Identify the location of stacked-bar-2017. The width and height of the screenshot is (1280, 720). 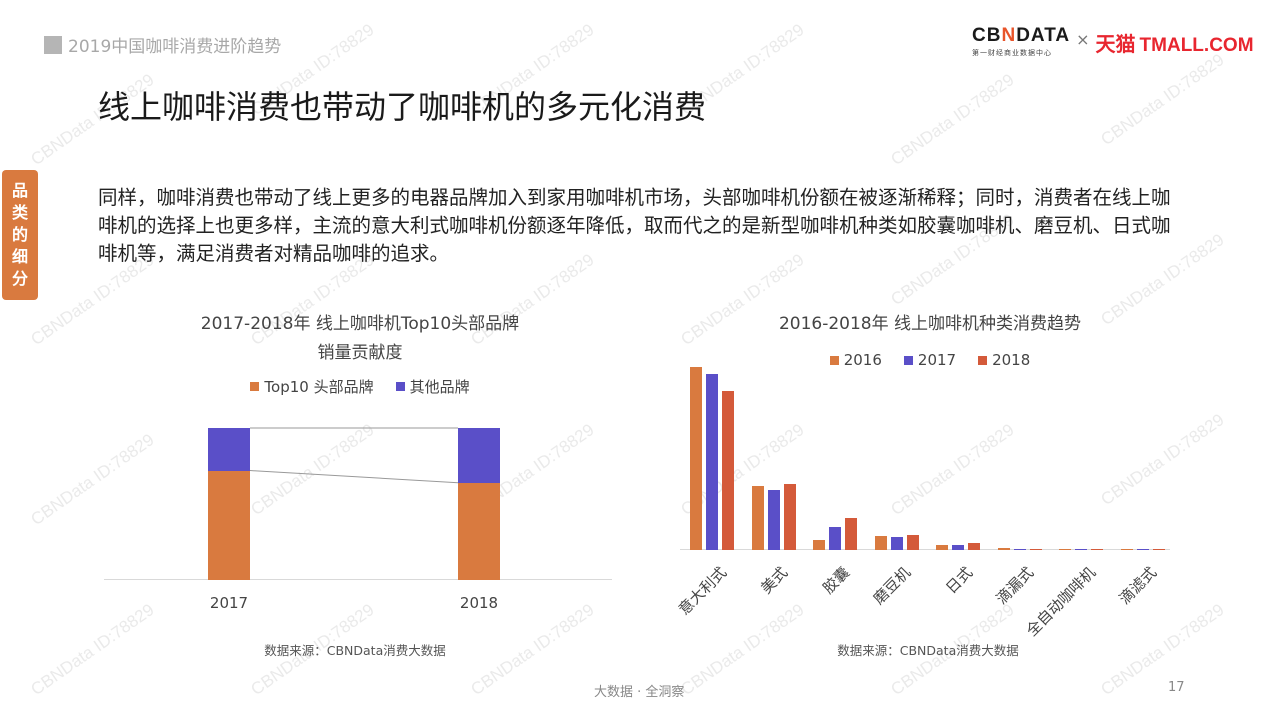
(229, 504).